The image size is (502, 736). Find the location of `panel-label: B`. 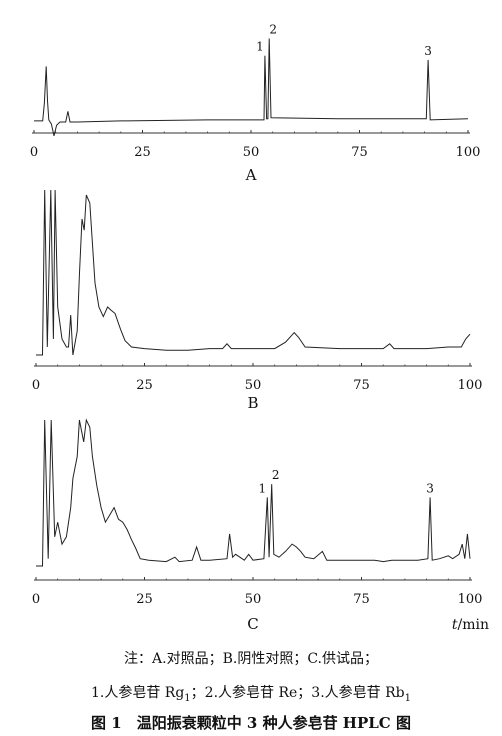

panel-label: B is located at coordinates (252, 403).